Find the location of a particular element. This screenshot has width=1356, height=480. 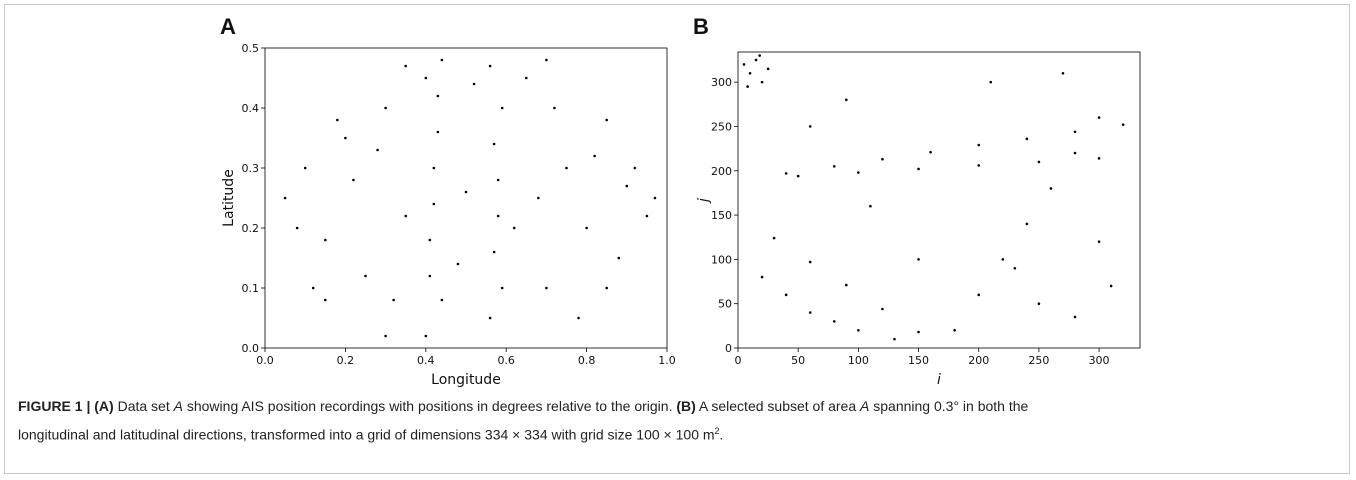

x-tick-label: 0 is located at coordinates (738, 360).